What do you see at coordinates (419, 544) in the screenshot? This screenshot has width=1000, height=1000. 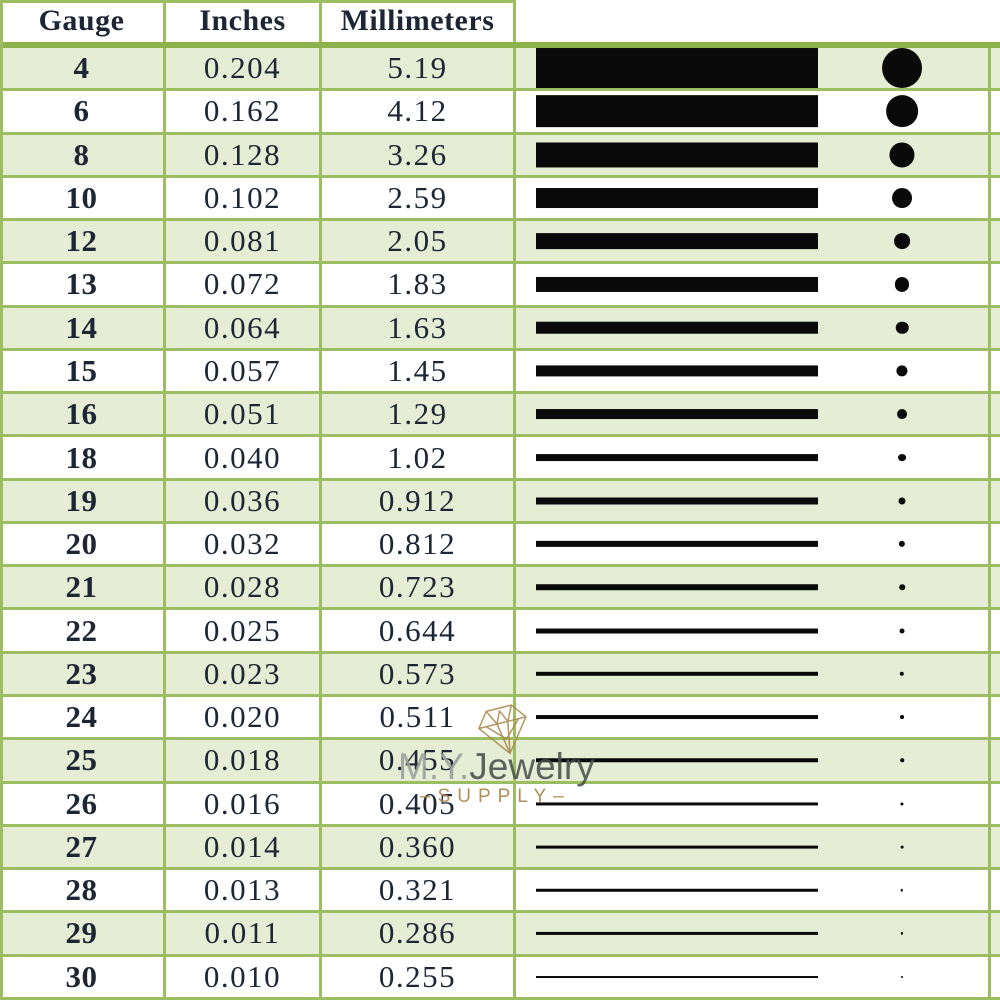 I see `millimeters-value: 0.812` at bounding box center [419, 544].